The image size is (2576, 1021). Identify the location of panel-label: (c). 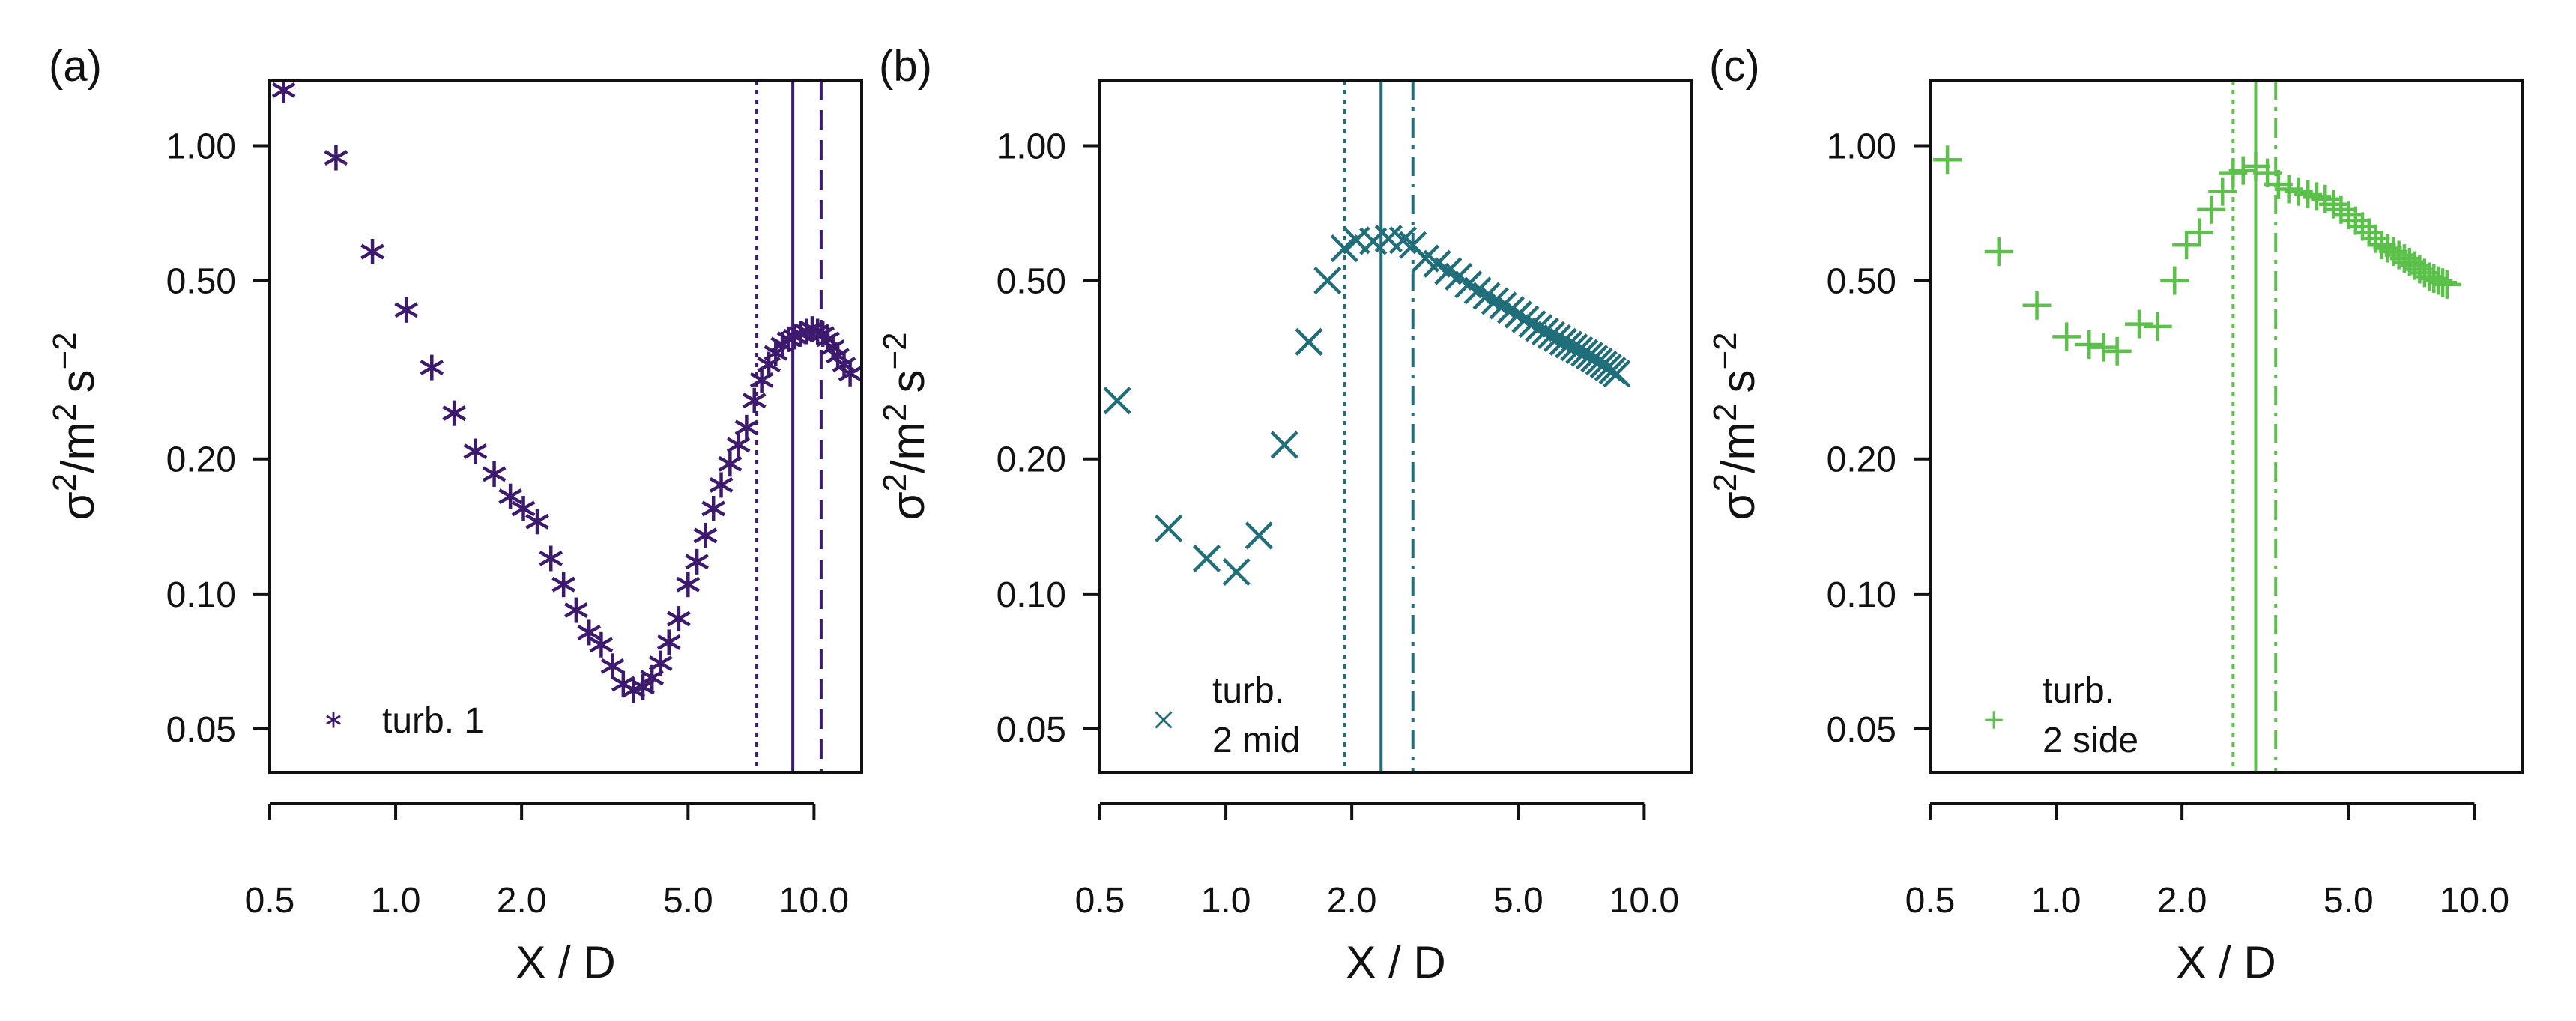
(1734, 67).